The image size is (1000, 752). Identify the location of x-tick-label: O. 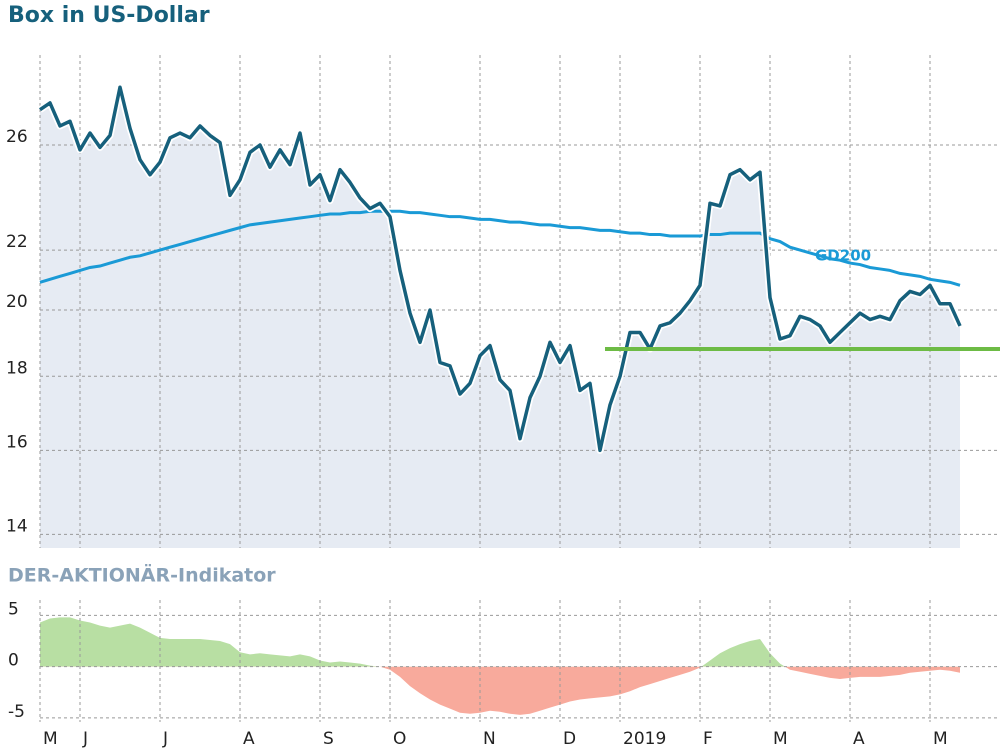
(399, 739).